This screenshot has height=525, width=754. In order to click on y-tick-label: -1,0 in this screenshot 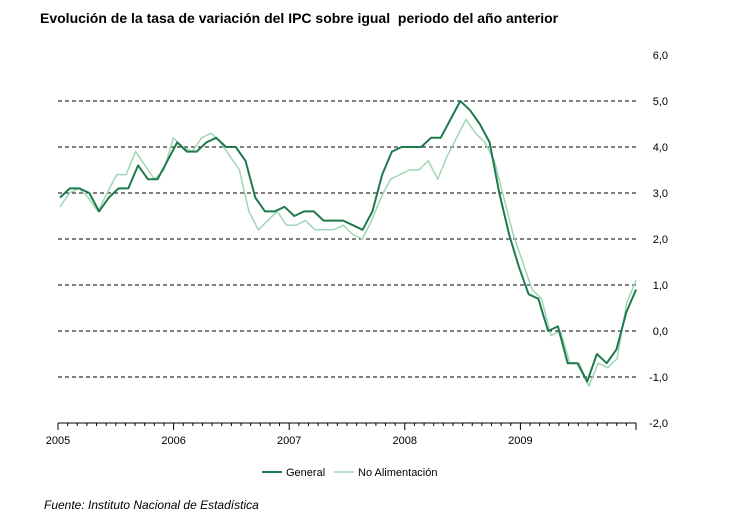, I will do `click(658, 378)`.